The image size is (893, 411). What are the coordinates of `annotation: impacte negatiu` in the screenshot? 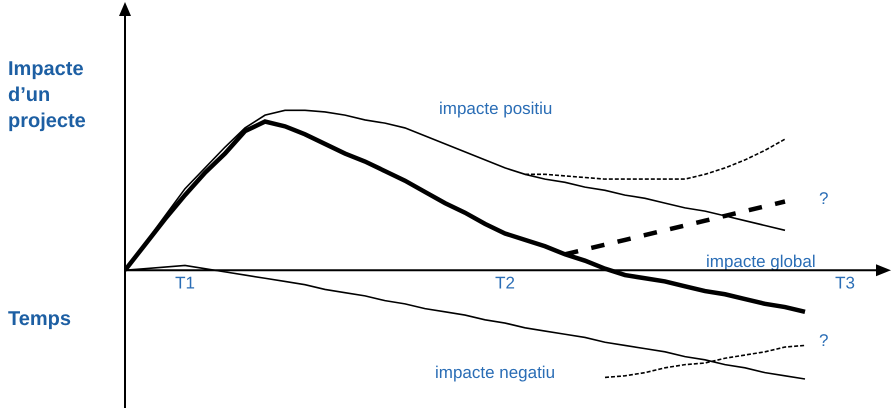 It's located at (495, 372).